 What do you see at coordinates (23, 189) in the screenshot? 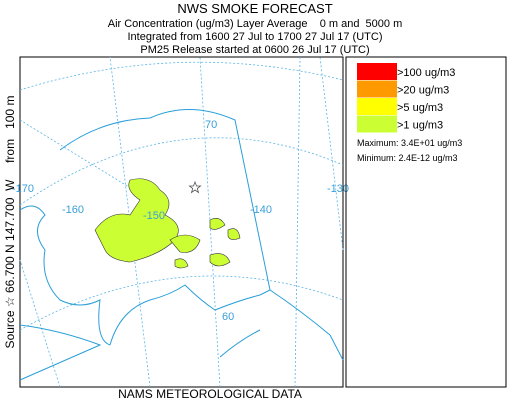
I see `map-label: -170` at bounding box center [23, 189].